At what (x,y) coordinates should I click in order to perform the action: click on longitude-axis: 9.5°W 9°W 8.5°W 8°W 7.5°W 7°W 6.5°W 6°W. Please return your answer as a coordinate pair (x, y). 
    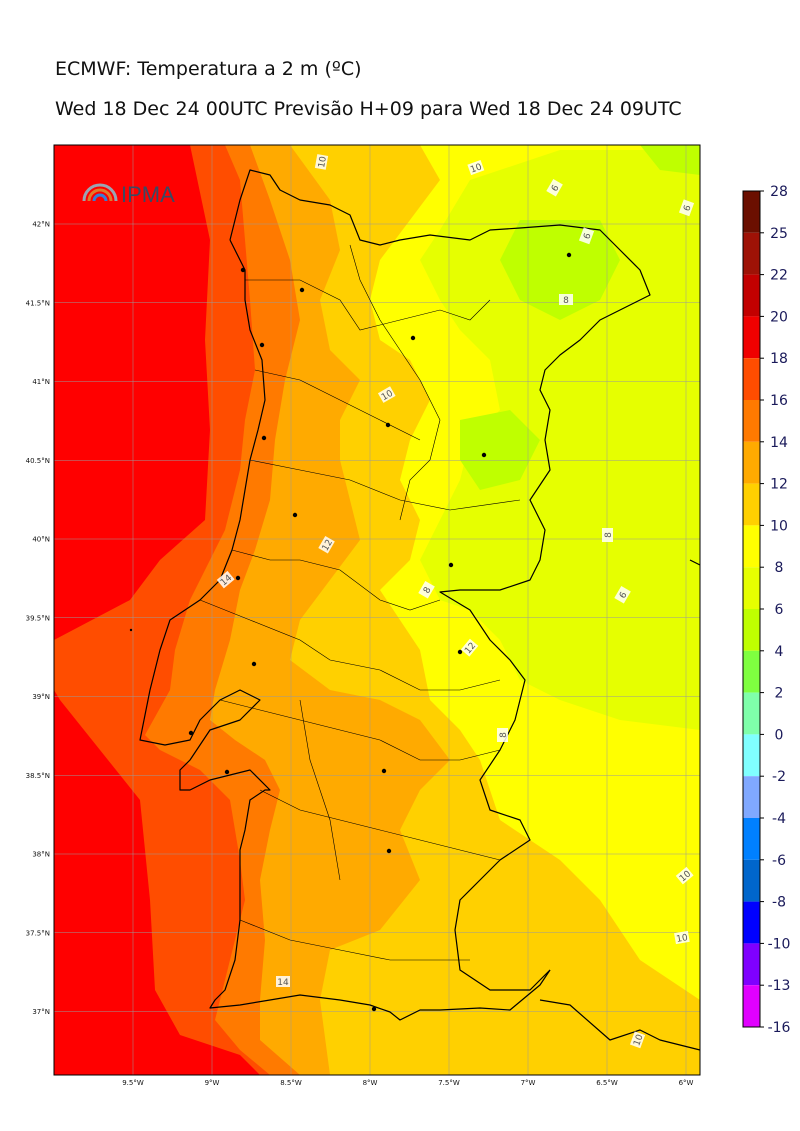
    Looking at the image, I should click on (407, 1083).